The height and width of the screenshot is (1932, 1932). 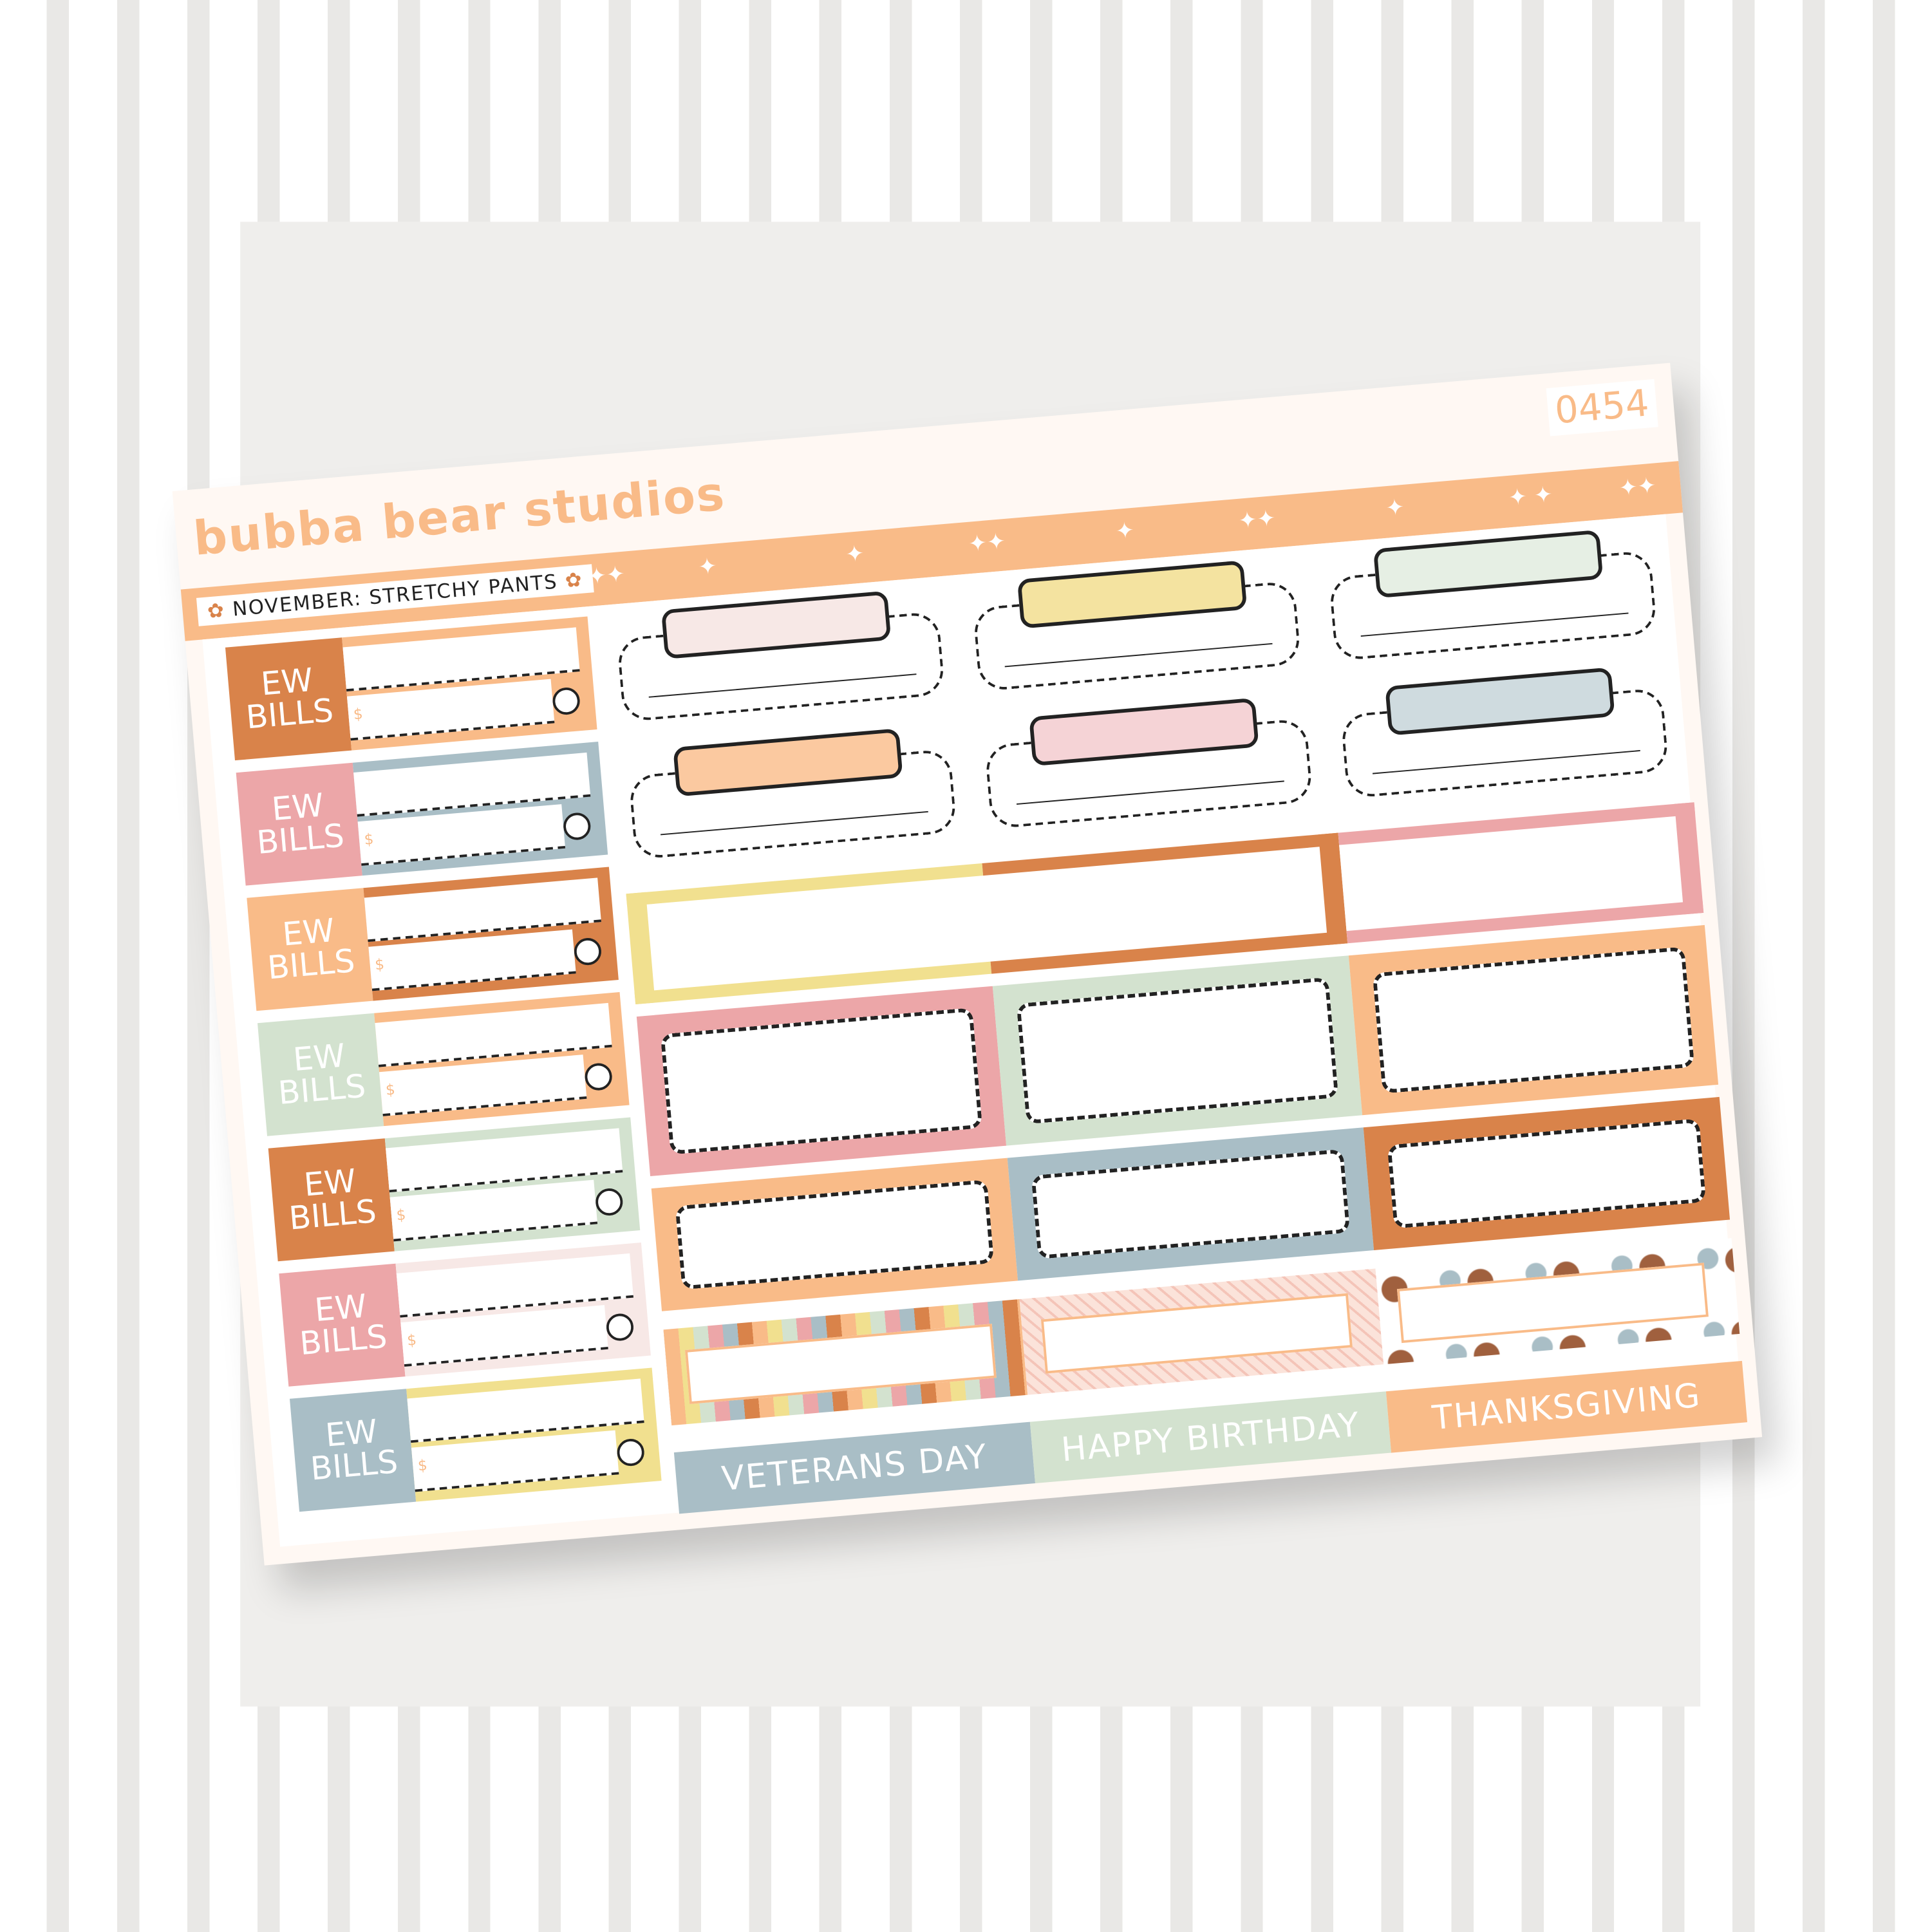 I want to click on holiday-label: Veterans Day, so click(x=854, y=1467).